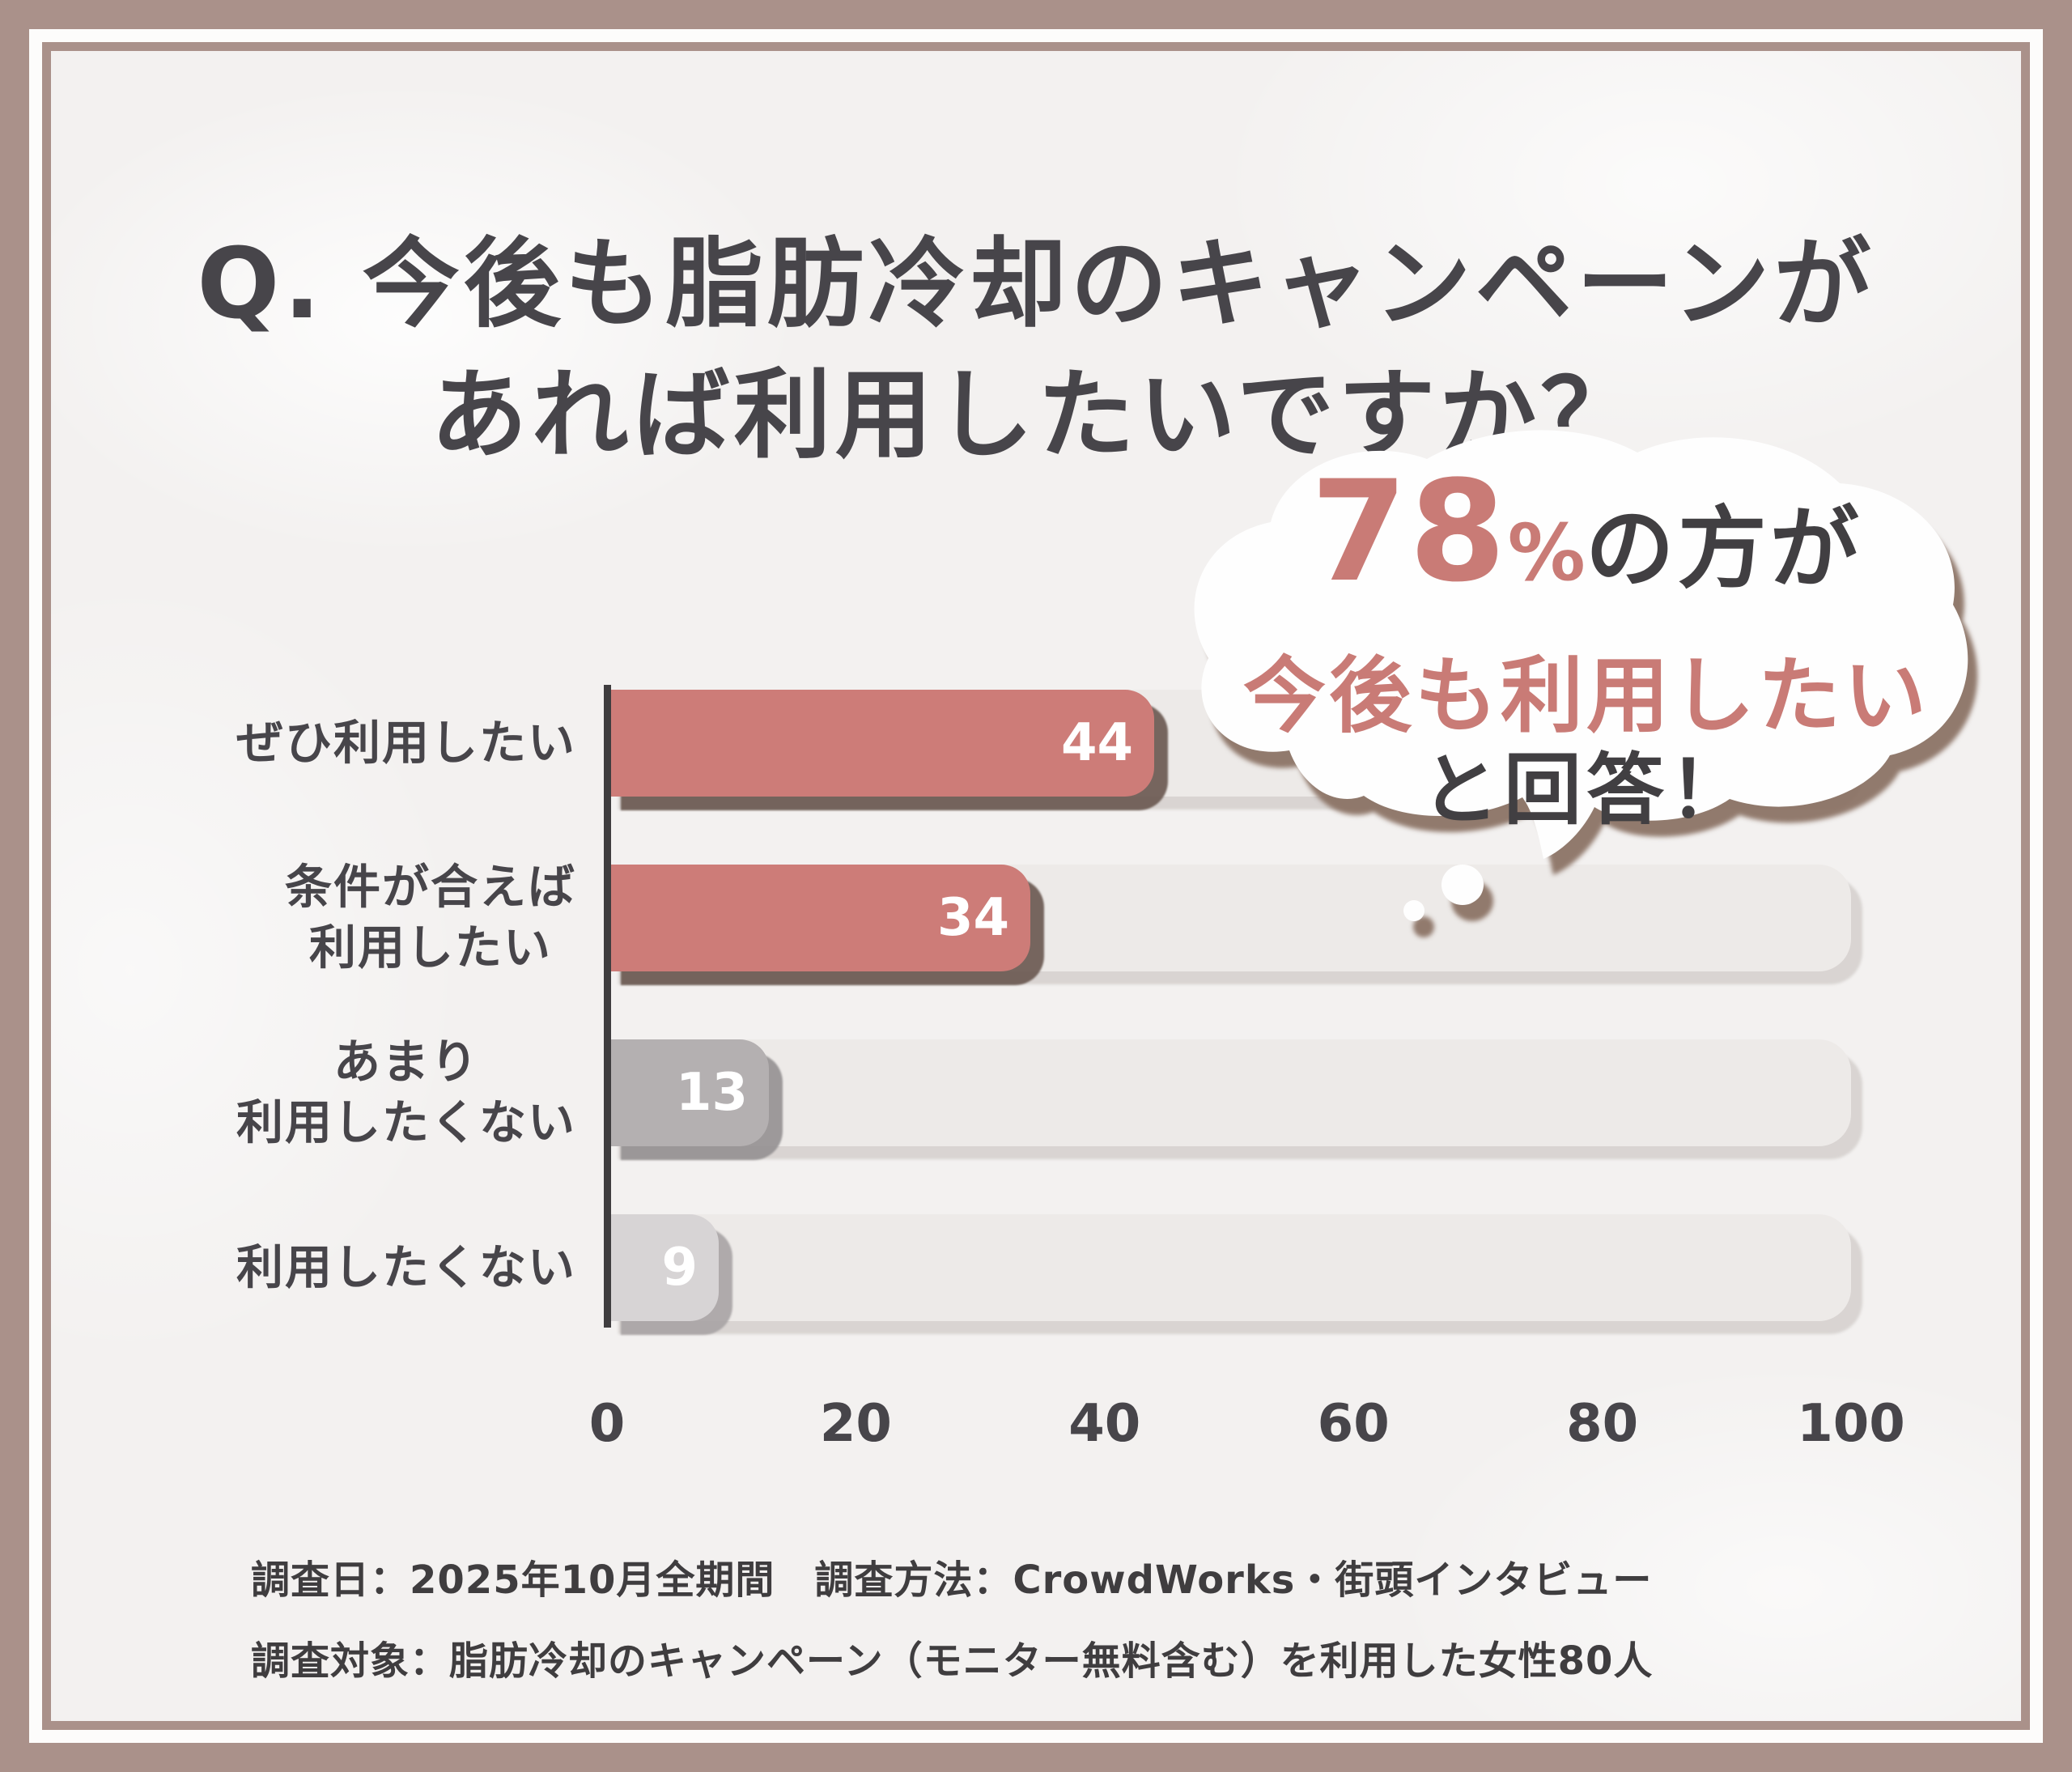 Image resolution: width=2072 pixels, height=1772 pixels. I want to click on bar: 9, so click(663, 1268).